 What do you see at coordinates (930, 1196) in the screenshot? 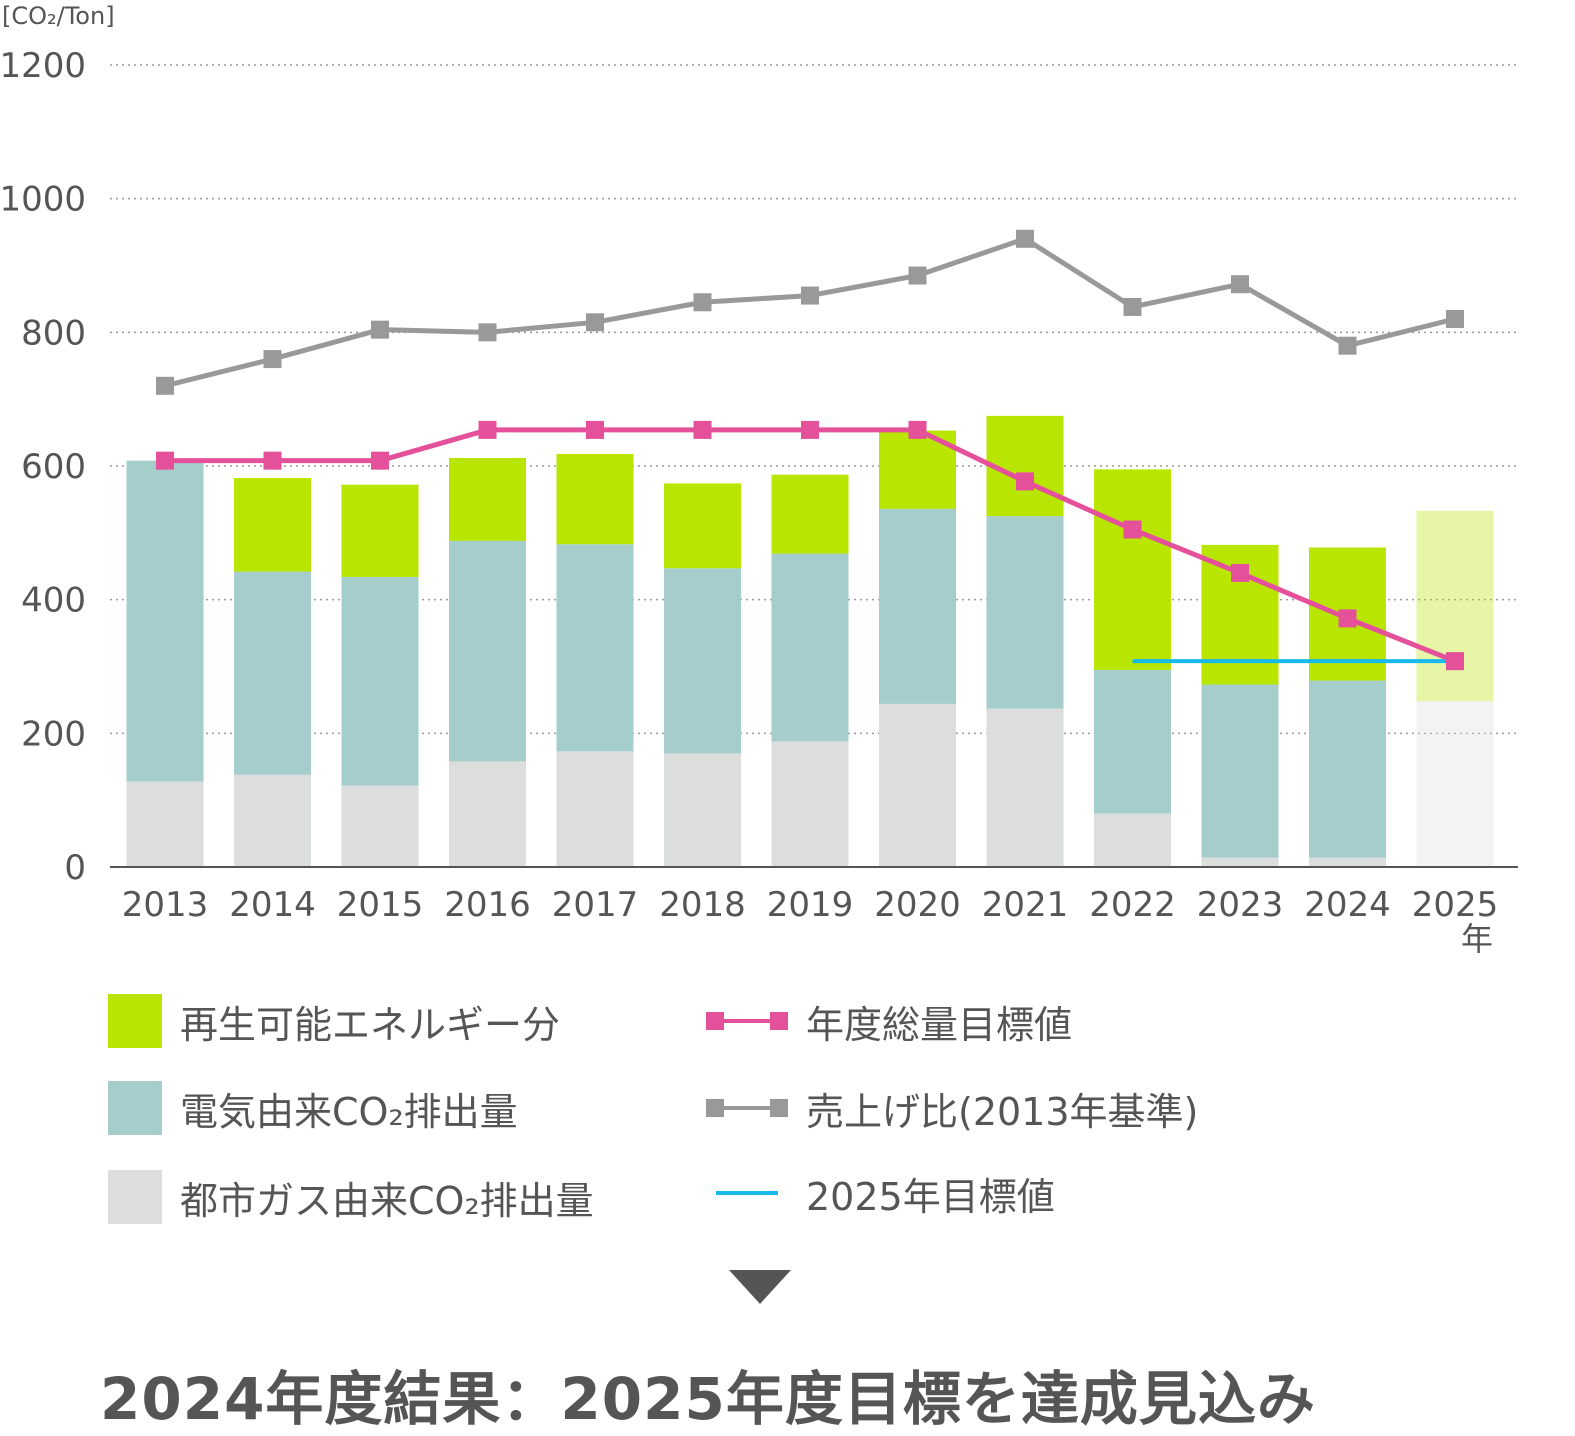
I see `legend-label: 2025年目標値` at bounding box center [930, 1196].